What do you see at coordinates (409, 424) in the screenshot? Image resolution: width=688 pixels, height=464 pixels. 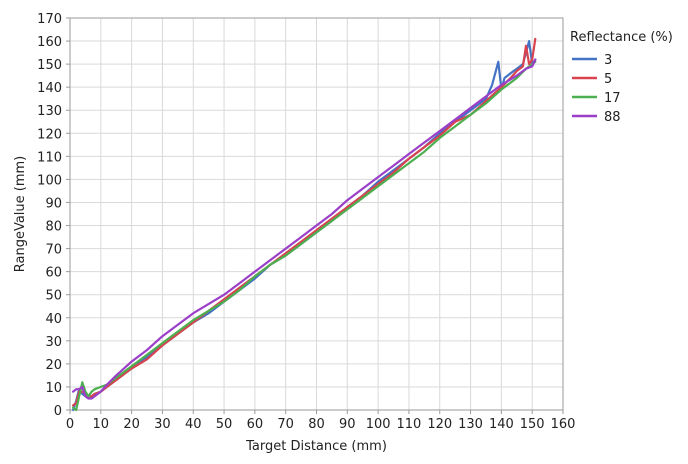 I see `x-tick-label: 110` at bounding box center [409, 424].